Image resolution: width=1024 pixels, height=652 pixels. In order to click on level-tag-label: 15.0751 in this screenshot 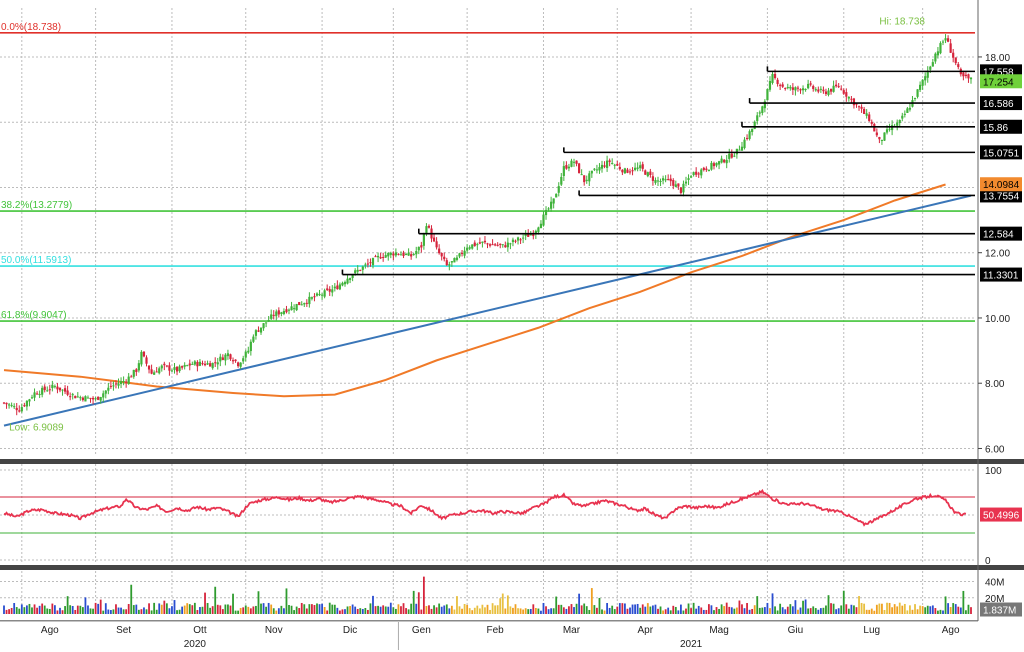, I will do `click(1001, 153)`.